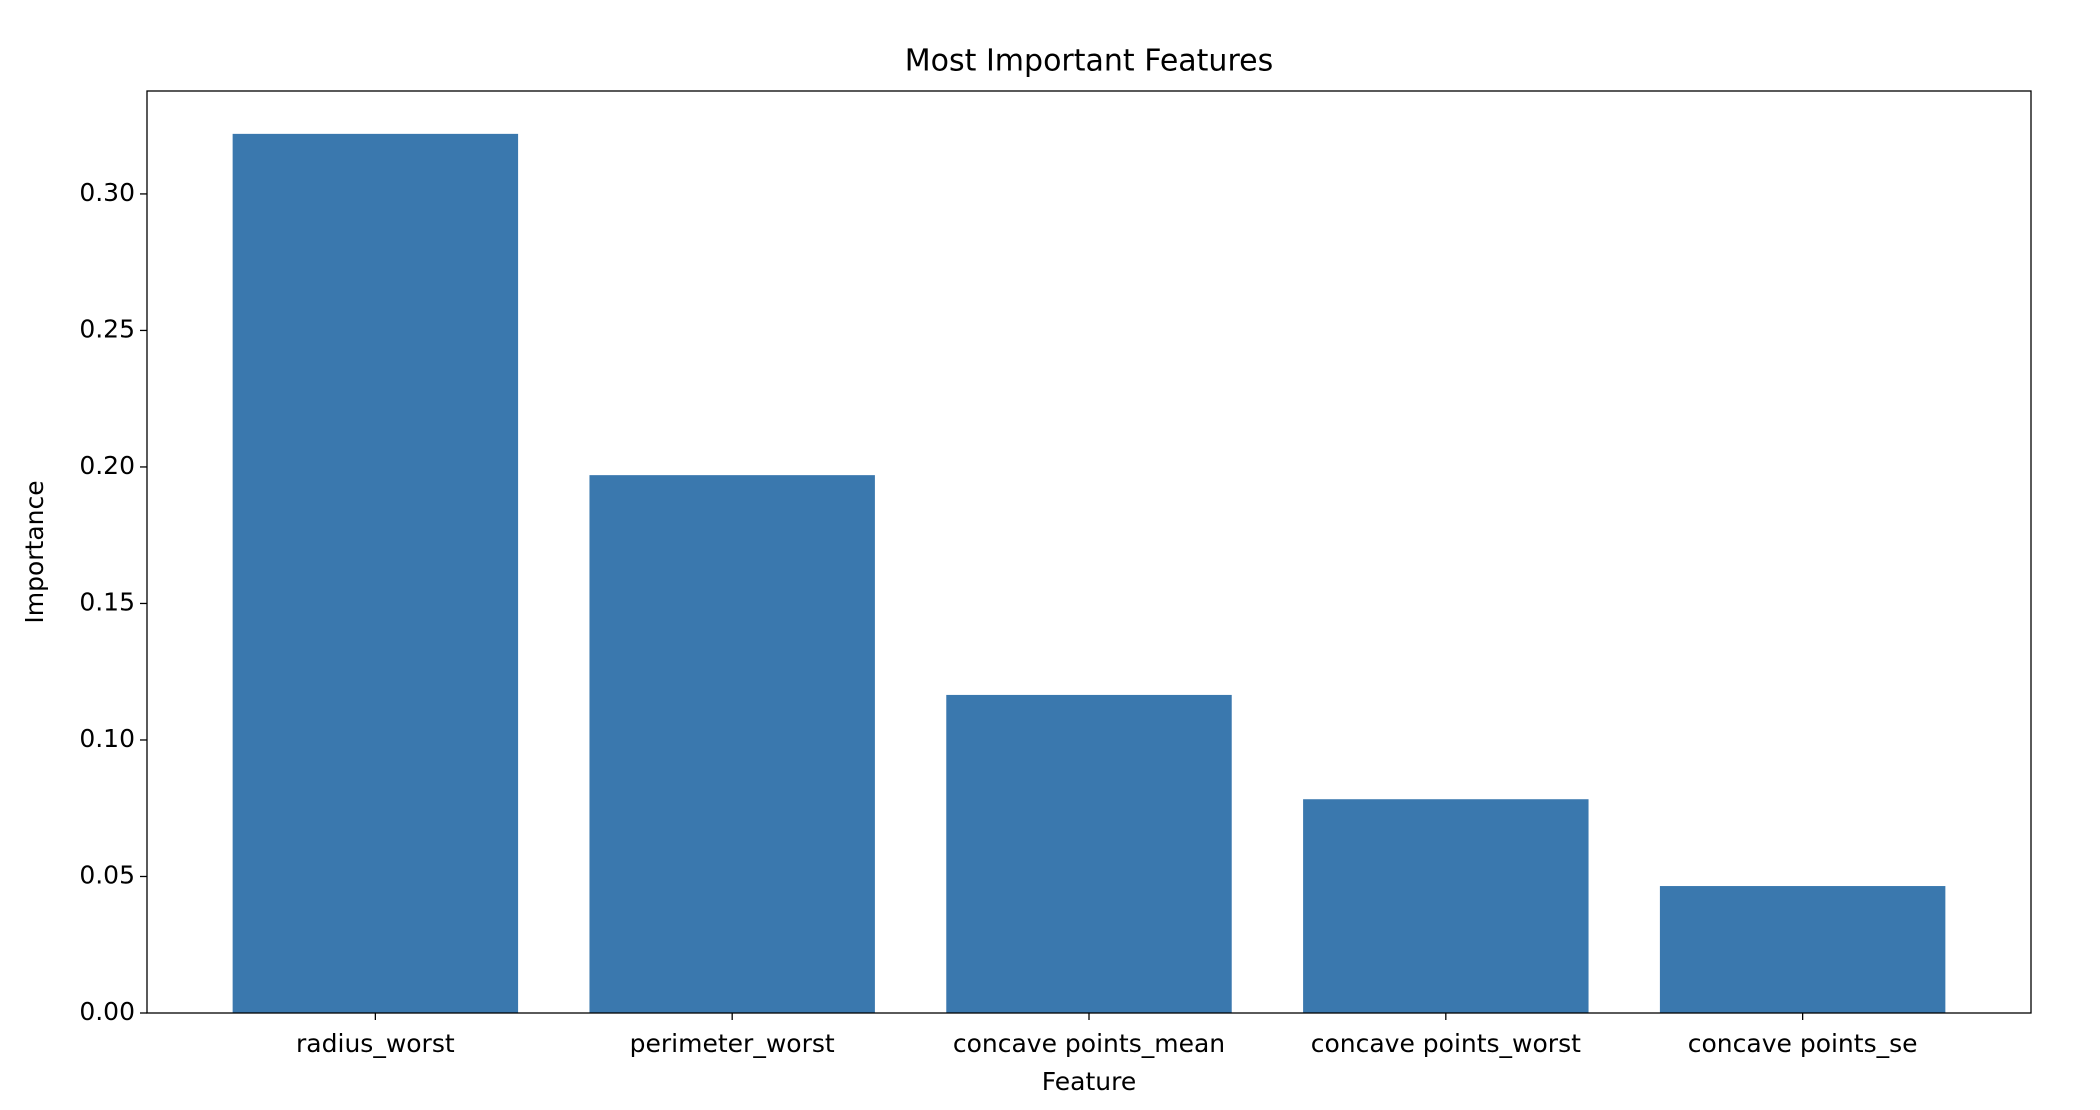 Image resolution: width=2100 pixels, height=1110 pixels. Describe the element at coordinates (107, 601) in the screenshot. I see `y-tick-label: 0.15` at that location.